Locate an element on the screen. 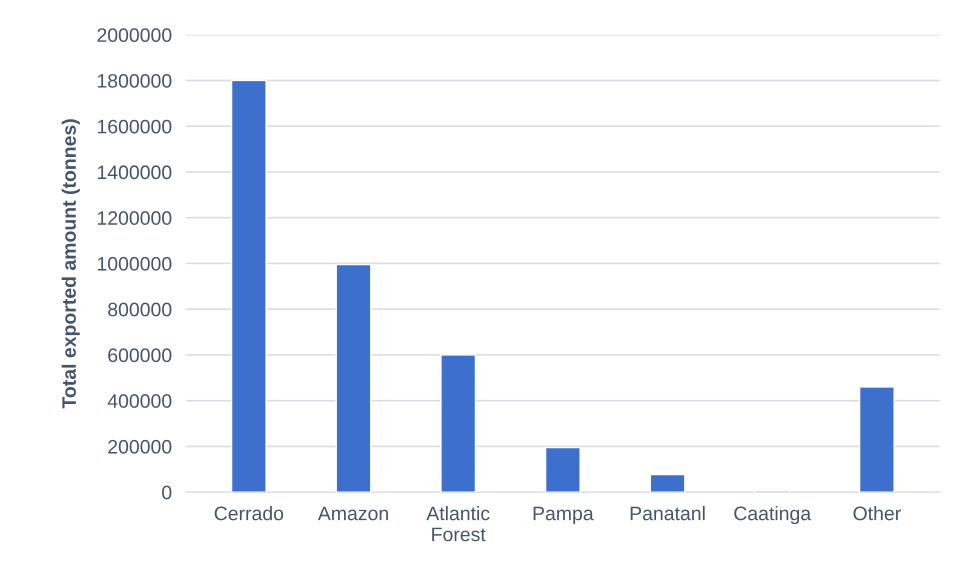 Image resolution: width=954 pixels, height=579 pixels. y-tick-label: 2000000 is located at coordinates (134, 35).